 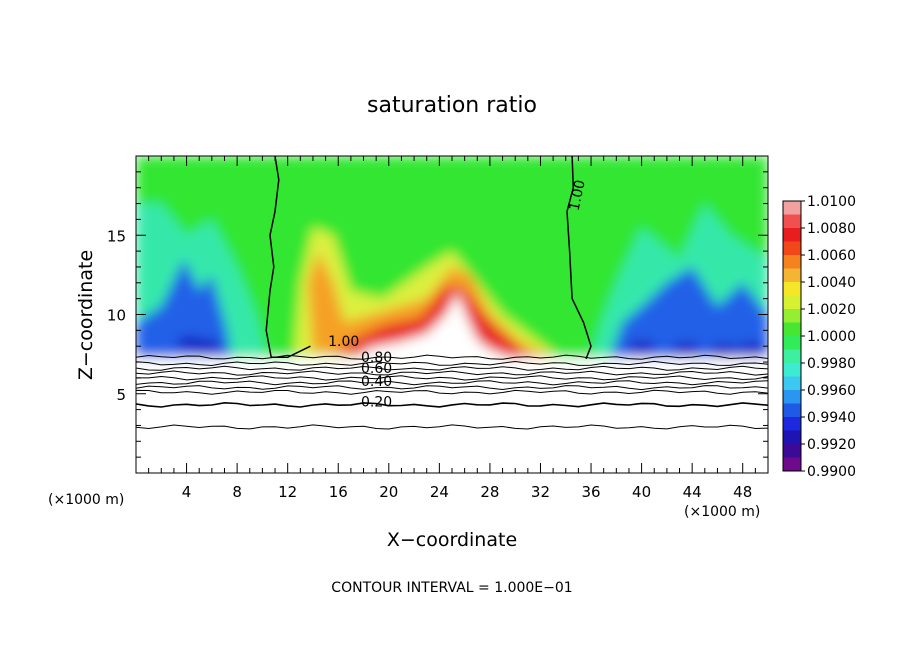 I want to click on y-tick-label: 10, so click(x=116, y=316).